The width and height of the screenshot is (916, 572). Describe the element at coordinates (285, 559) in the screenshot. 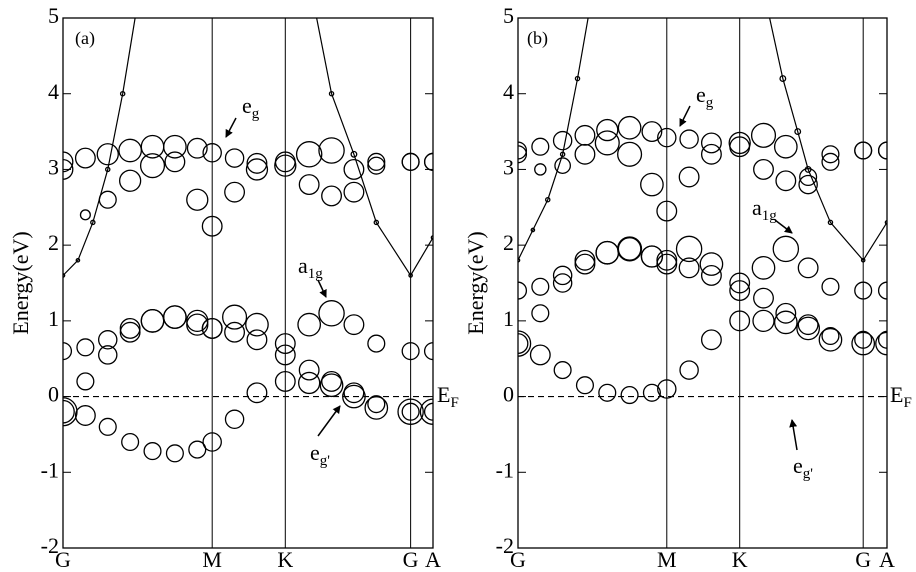

I see `x-tick-label: K` at that location.